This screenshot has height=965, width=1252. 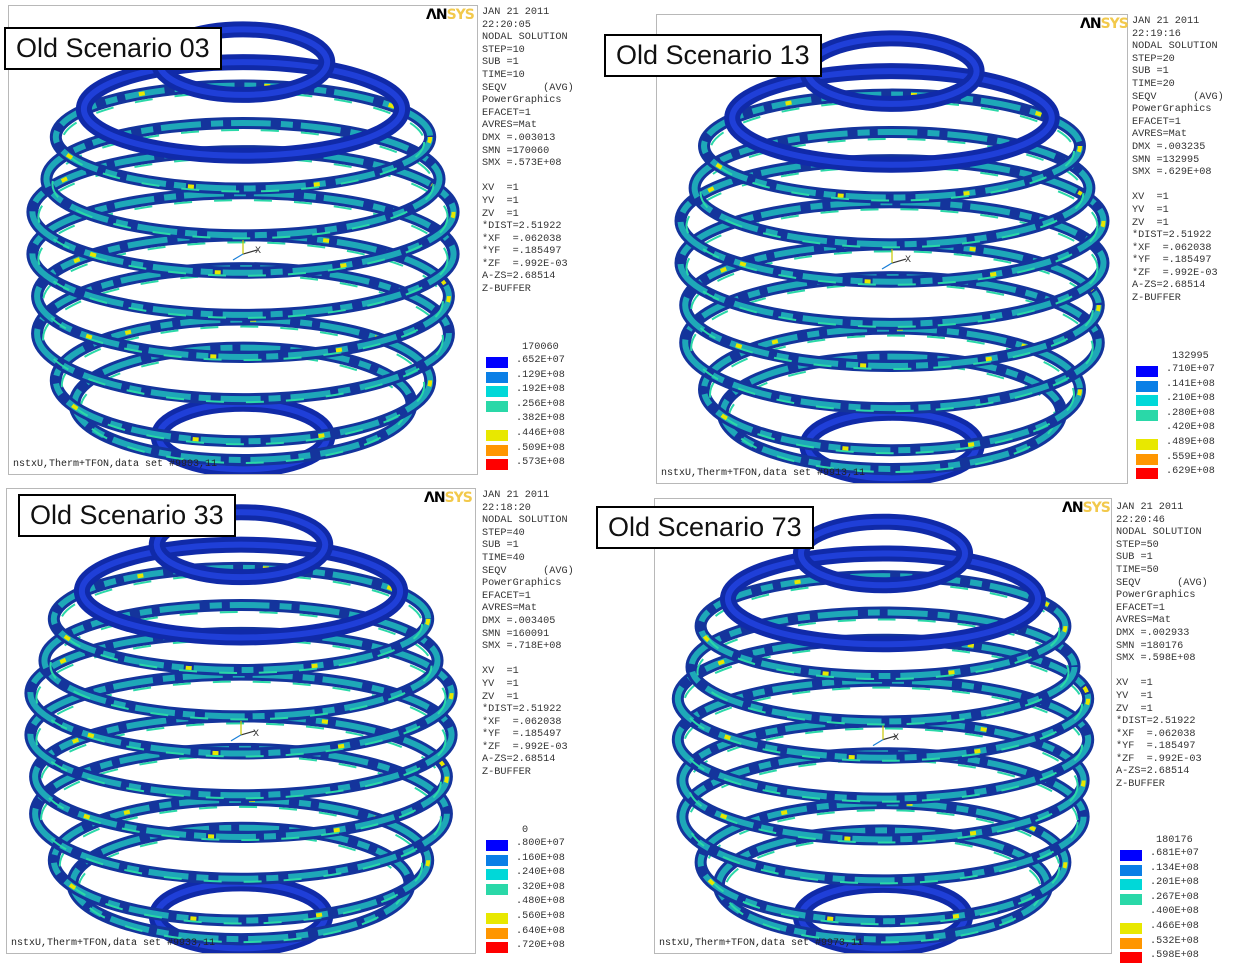 What do you see at coordinates (540, 902) in the screenshot?
I see `legend-value-label: .480E+08` at bounding box center [540, 902].